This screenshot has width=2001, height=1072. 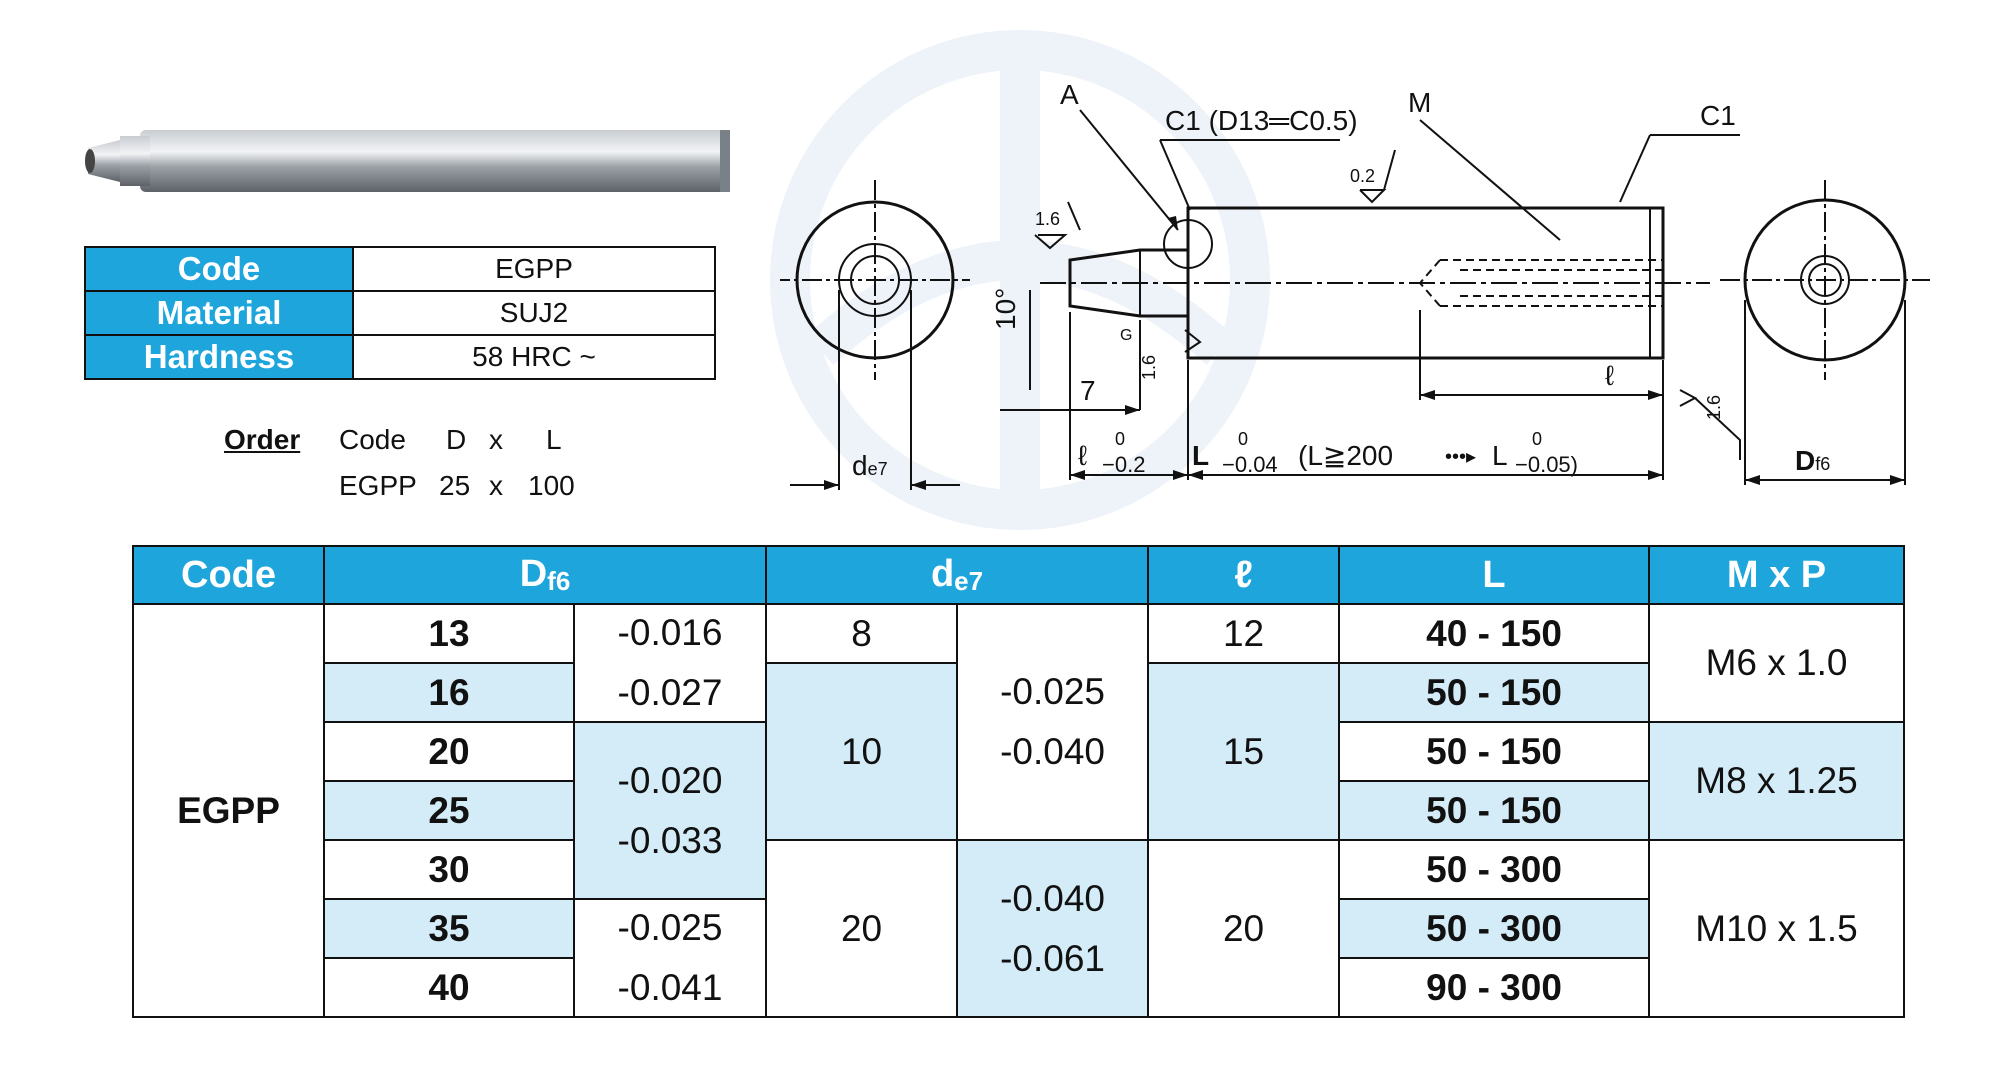 I want to click on roughness-grade: G, so click(x=1126, y=335).